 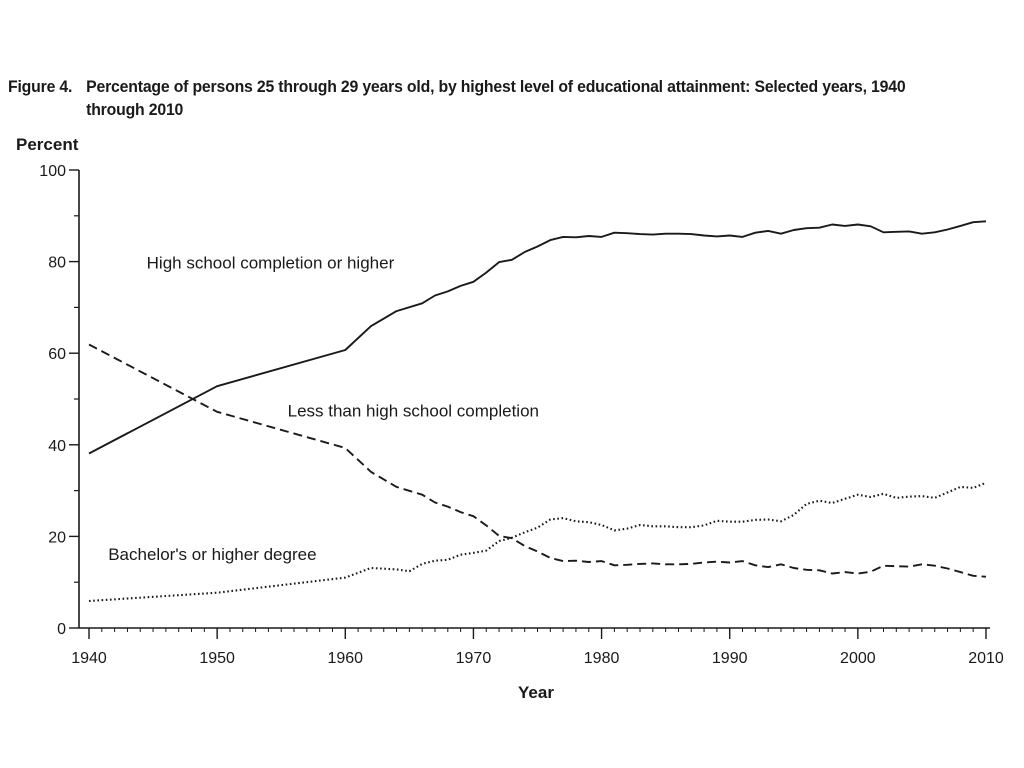 What do you see at coordinates (602, 658) in the screenshot?
I see `x-tick-label: 1980` at bounding box center [602, 658].